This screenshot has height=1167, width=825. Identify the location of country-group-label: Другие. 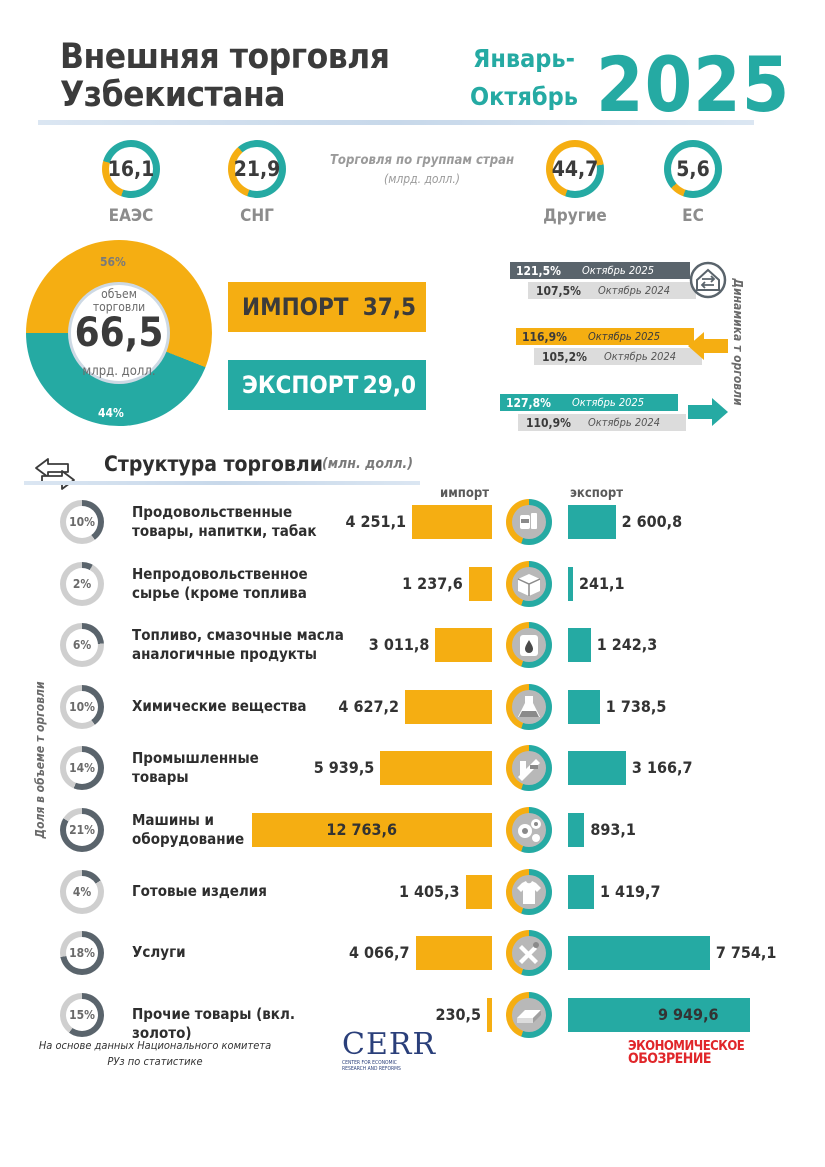
(575, 216).